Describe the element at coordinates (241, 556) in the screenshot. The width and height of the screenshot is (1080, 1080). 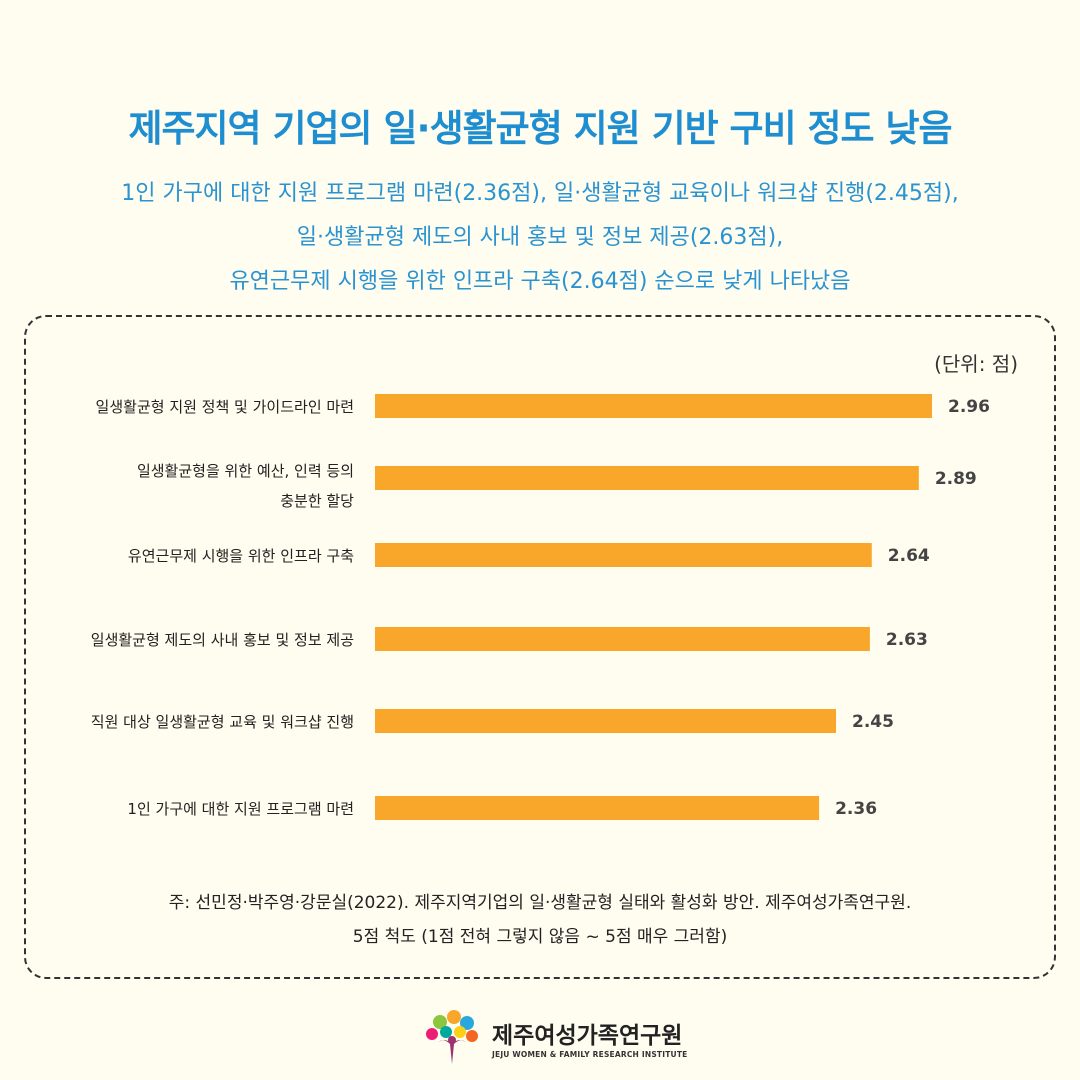
I see `category-label-3: 유연근무제 시행을 위한 인프라 구축` at that location.